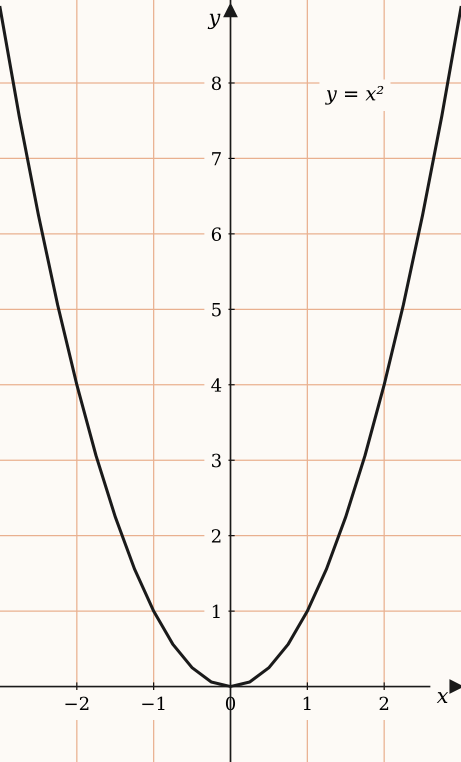  What do you see at coordinates (217, 234) in the screenshot?
I see `y-tick-label: 6` at bounding box center [217, 234].